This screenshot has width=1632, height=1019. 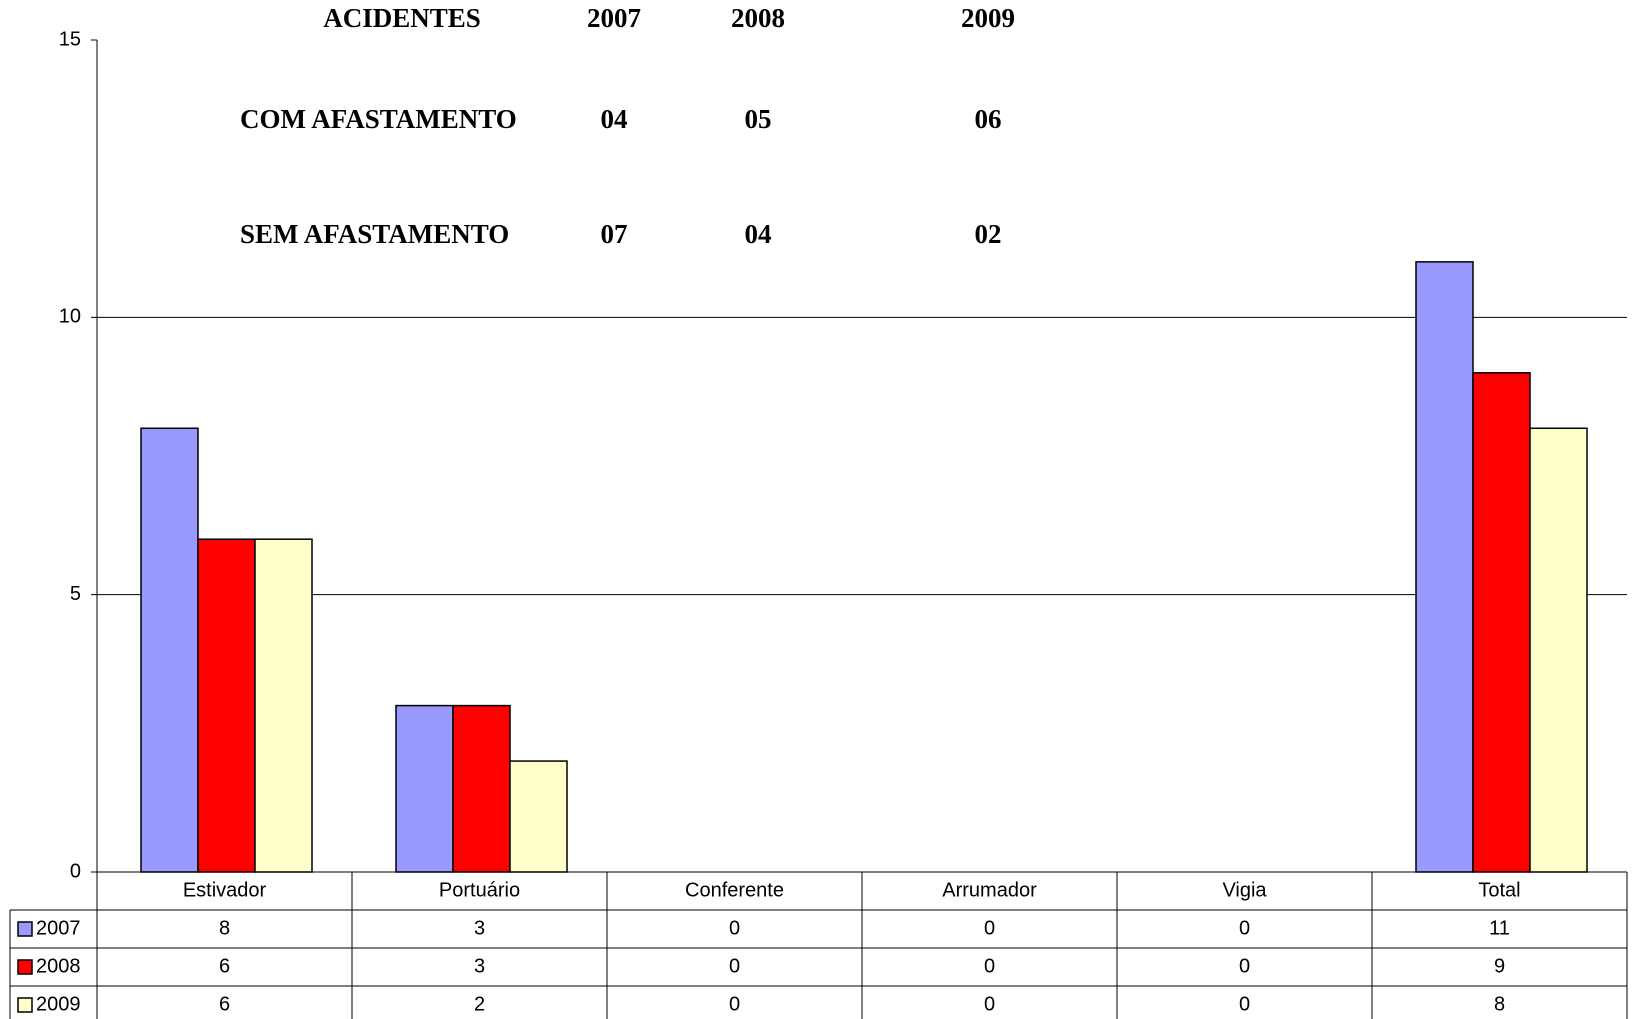 I want to click on x-tick-label: Vigia, so click(x=1244, y=890).